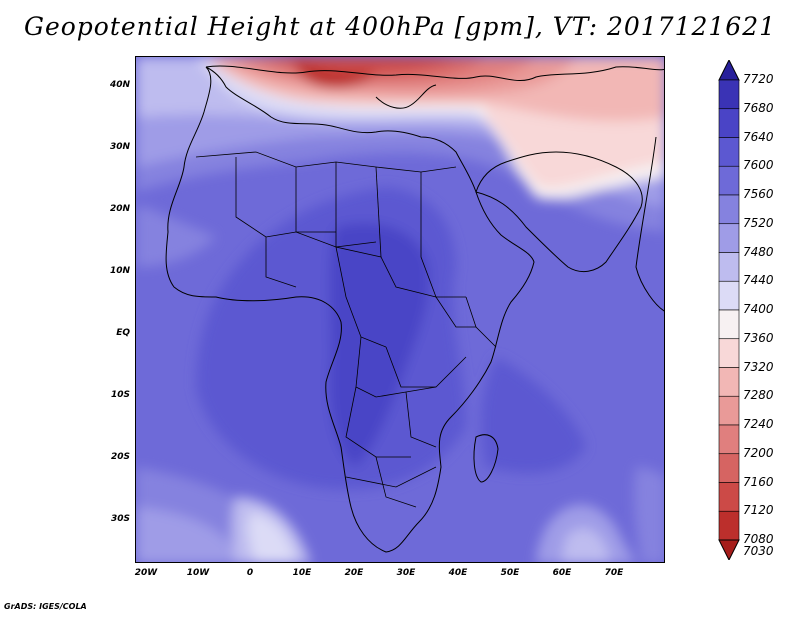 This screenshot has width=800, height=618. Describe the element at coordinates (758, 309) in the screenshot. I see `colorbar-label: 7400` at that location.